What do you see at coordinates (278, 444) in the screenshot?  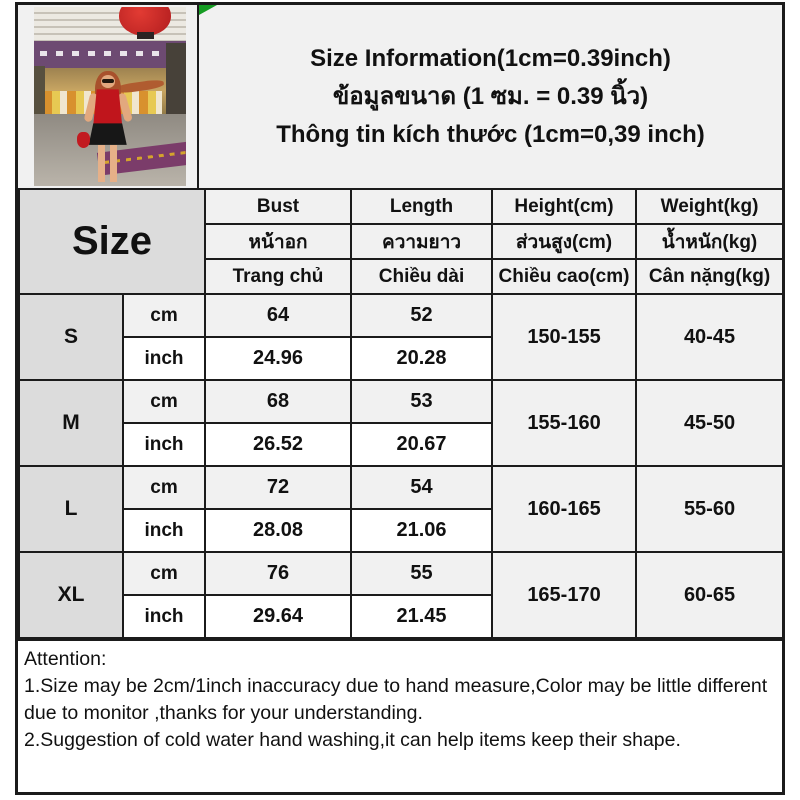 I see `m-bust-inch: 26.52` at bounding box center [278, 444].